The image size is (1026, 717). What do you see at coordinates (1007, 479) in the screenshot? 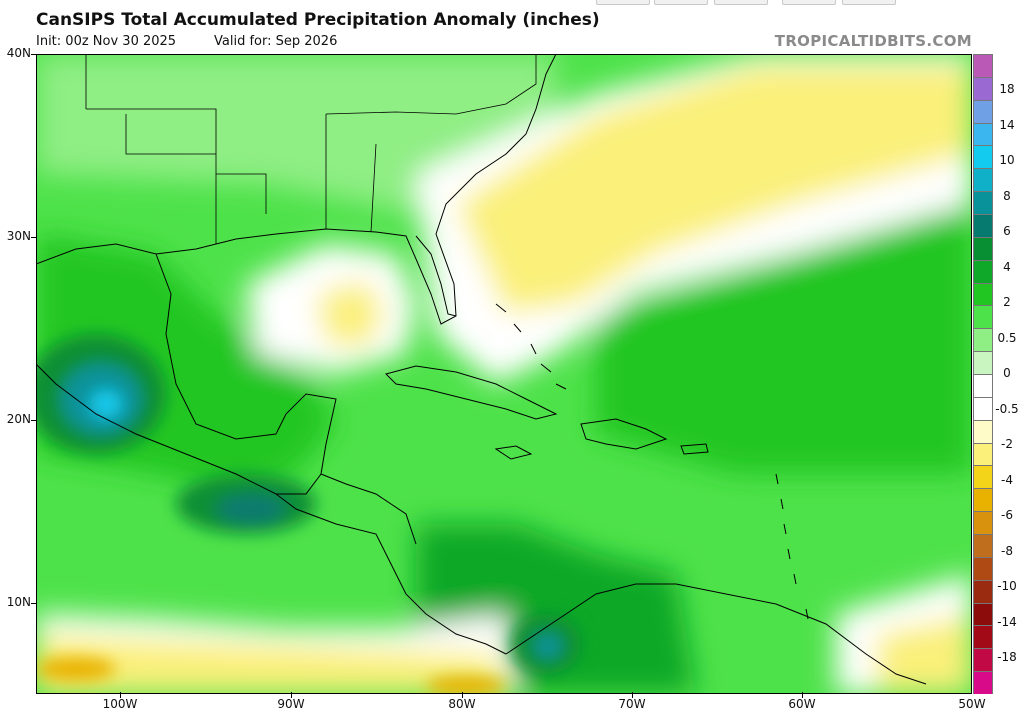
I see `colorbar-label: -4` at bounding box center [1007, 479].